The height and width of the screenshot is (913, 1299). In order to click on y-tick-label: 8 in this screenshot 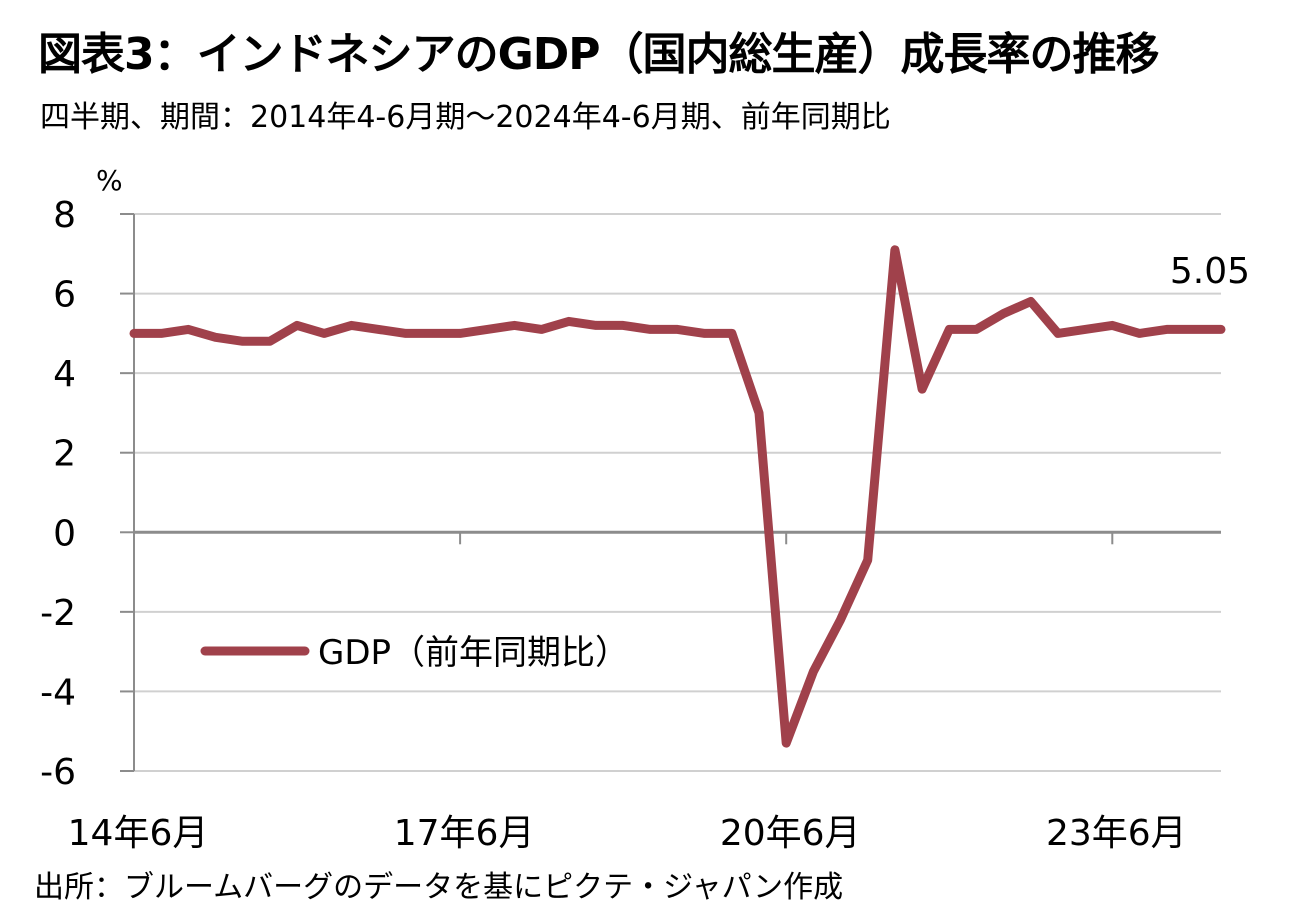, I will do `click(64, 215)`.